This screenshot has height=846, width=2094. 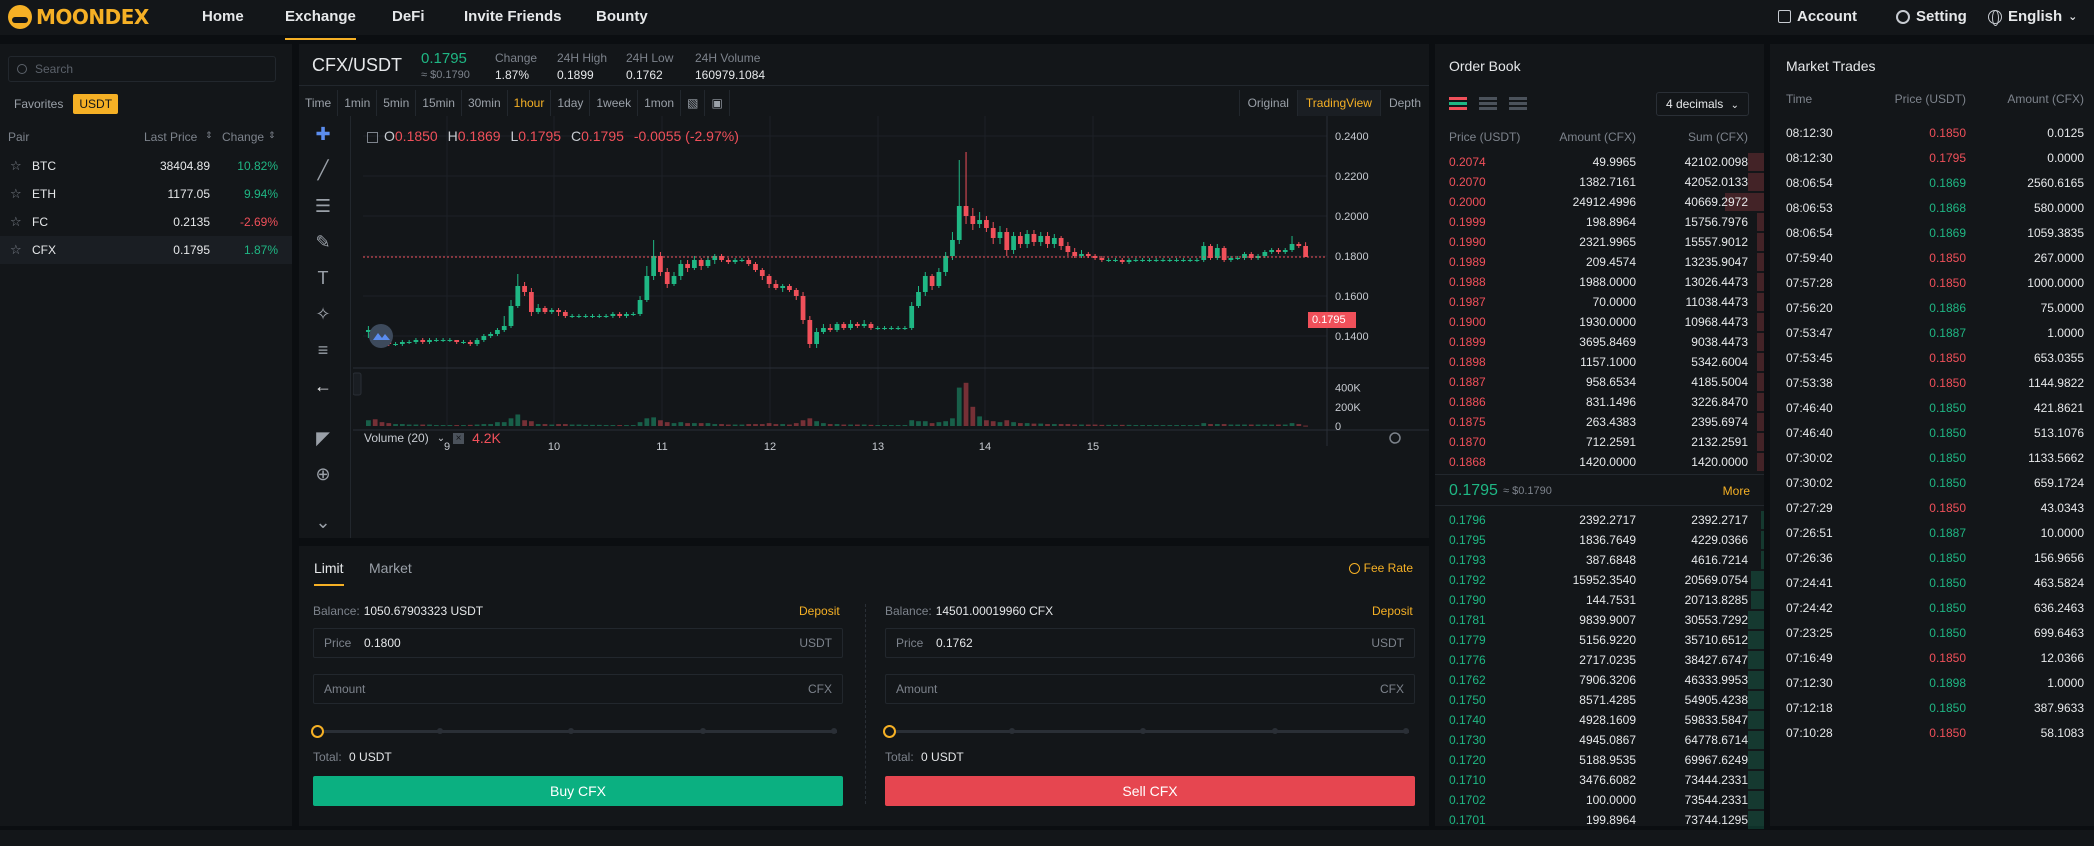 I want to click on pair-symbol: CFX/USDT, so click(x=357, y=65).